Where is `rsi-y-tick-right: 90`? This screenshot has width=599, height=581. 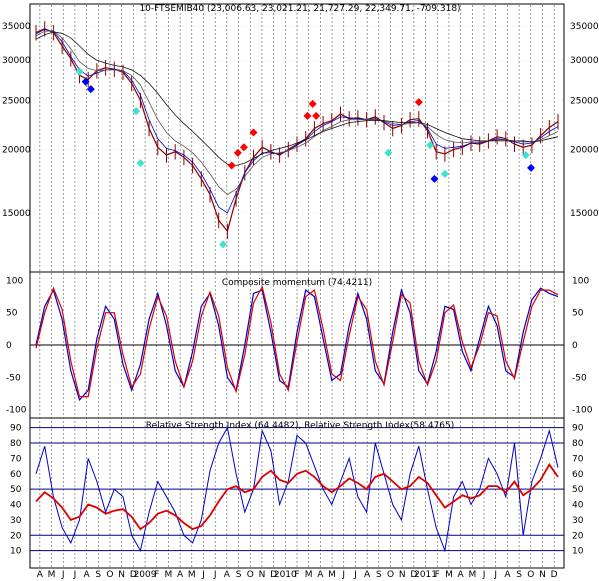
rsi-y-tick-right: 90 is located at coordinates (578, 429).